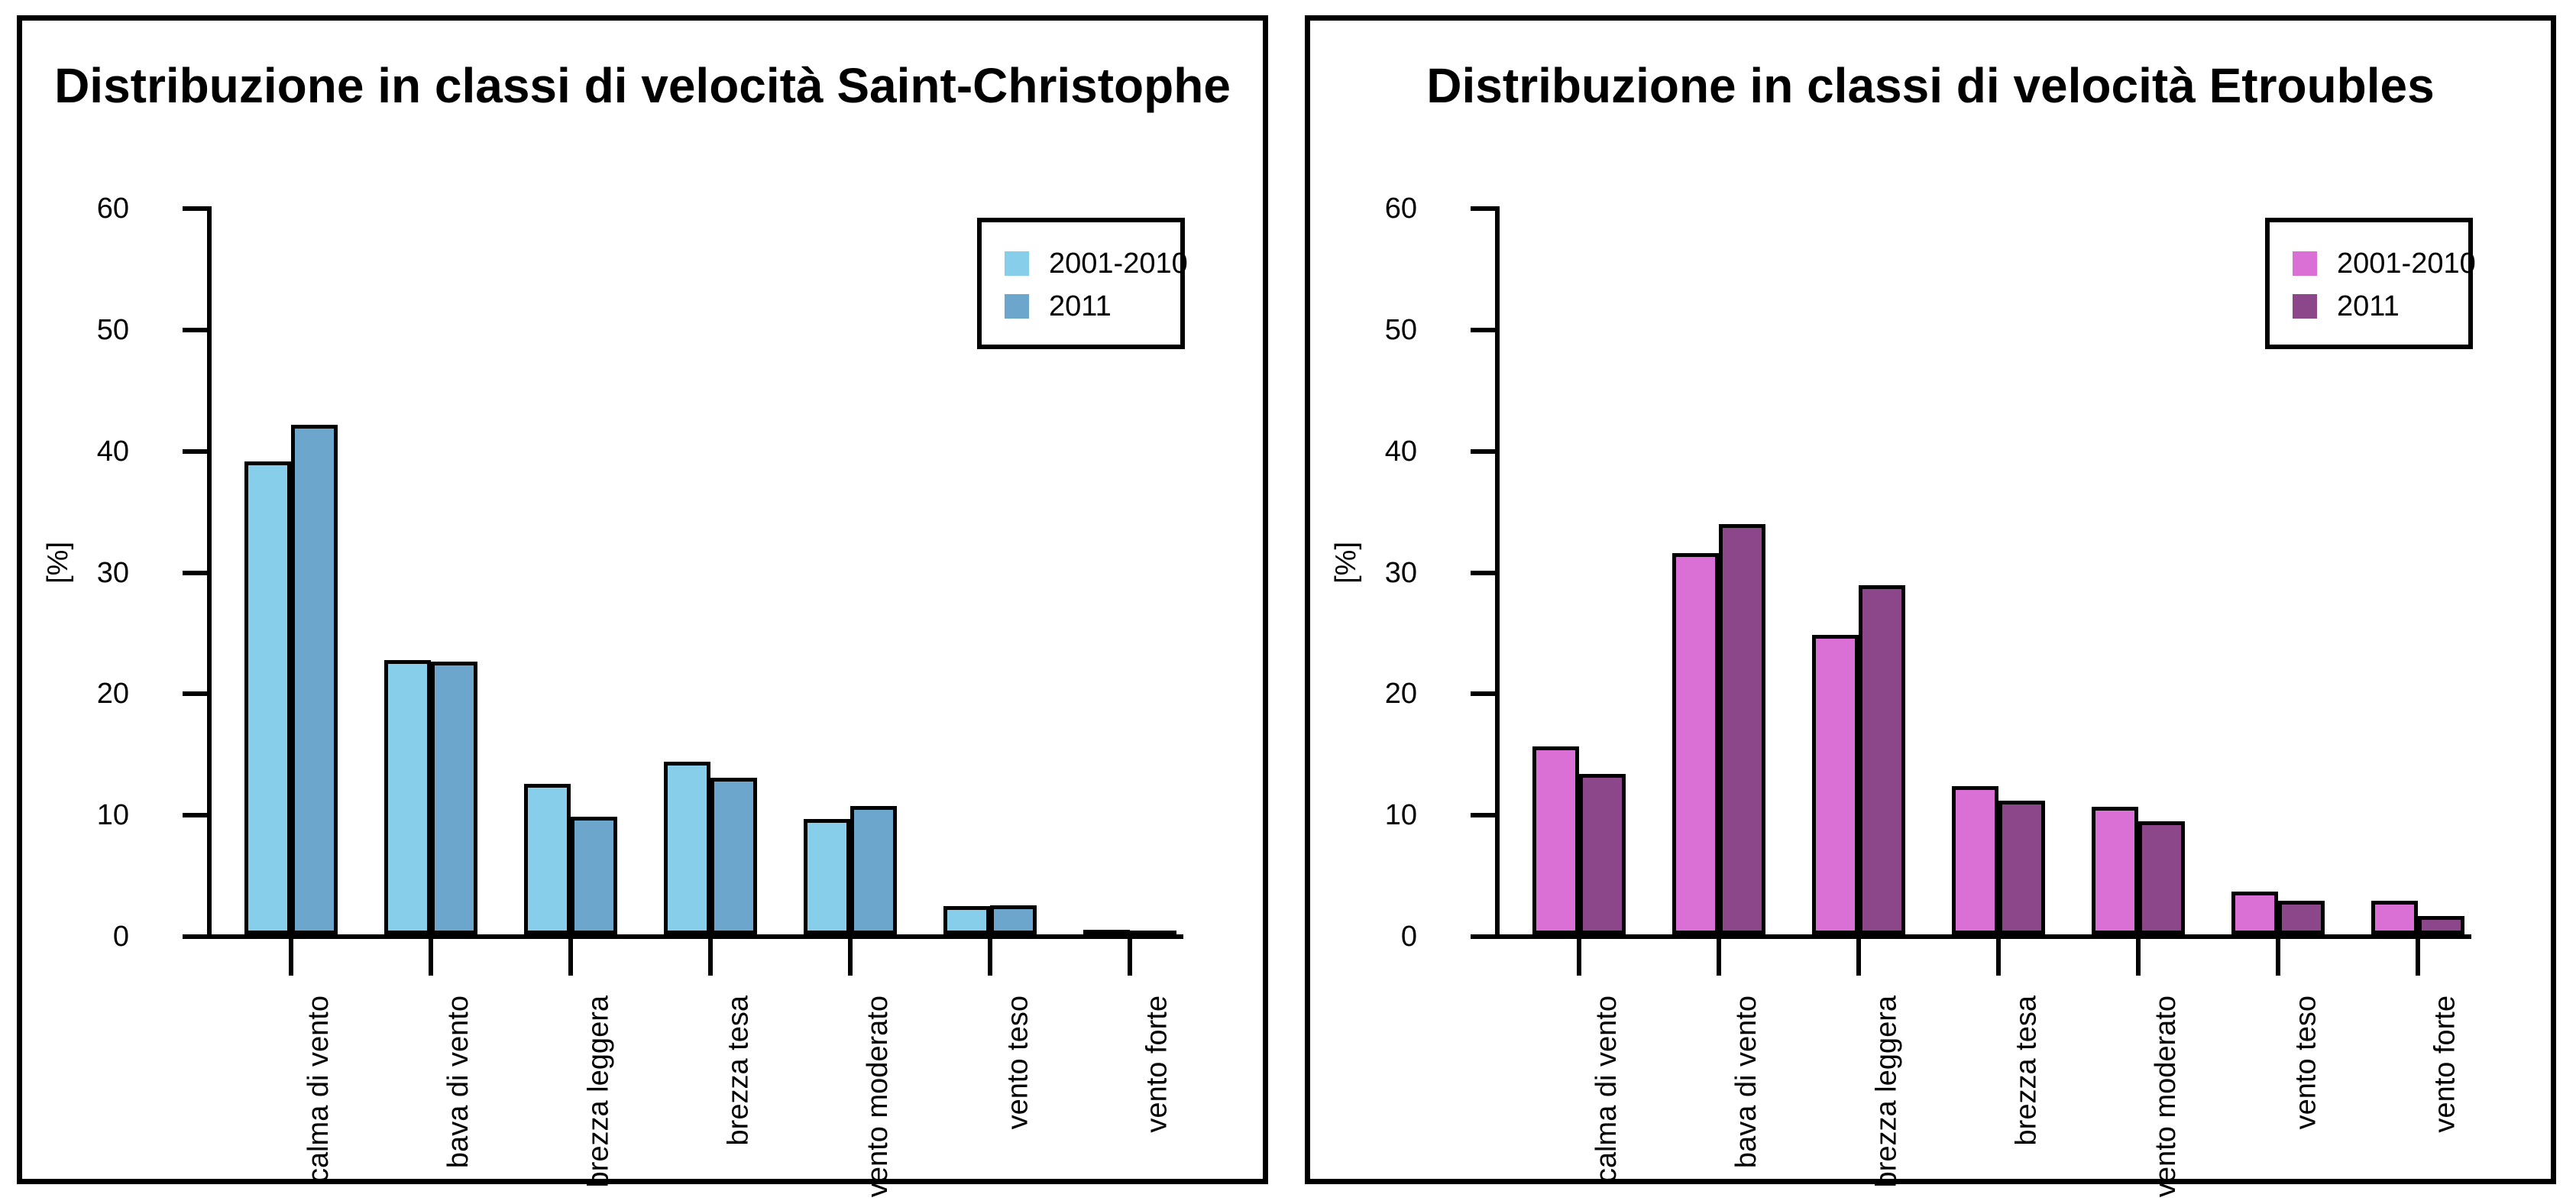 This screenshot has height=1201, width=2576. I want to click on x-tick-label-calma-di-vento: calma di vento, so click(319, 1089).